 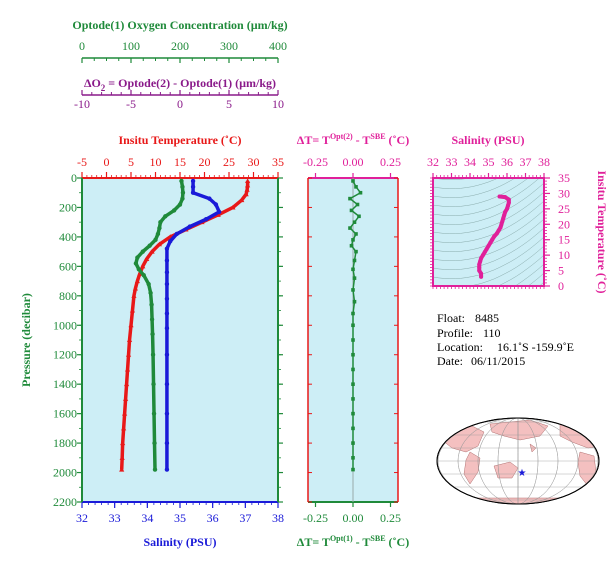 I want to click on delta-o2-tick-label: 5, so click(x=229, y=104).